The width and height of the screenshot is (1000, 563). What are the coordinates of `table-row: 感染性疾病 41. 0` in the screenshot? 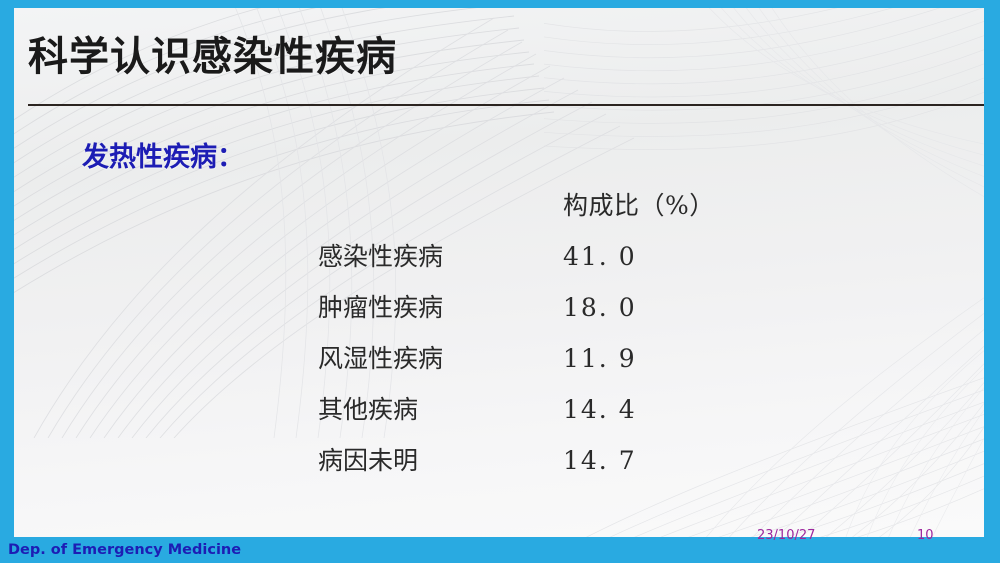 It's located at (516, 256).